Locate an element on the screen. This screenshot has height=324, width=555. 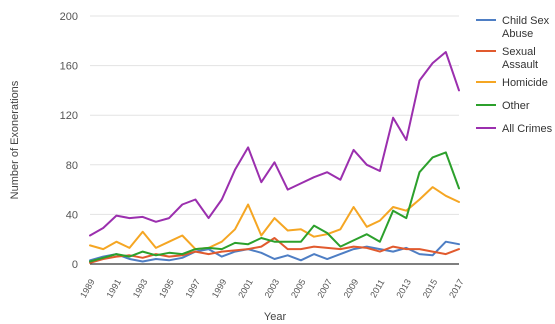
y-tick-label: 160 is located at coordinates (69, 67).